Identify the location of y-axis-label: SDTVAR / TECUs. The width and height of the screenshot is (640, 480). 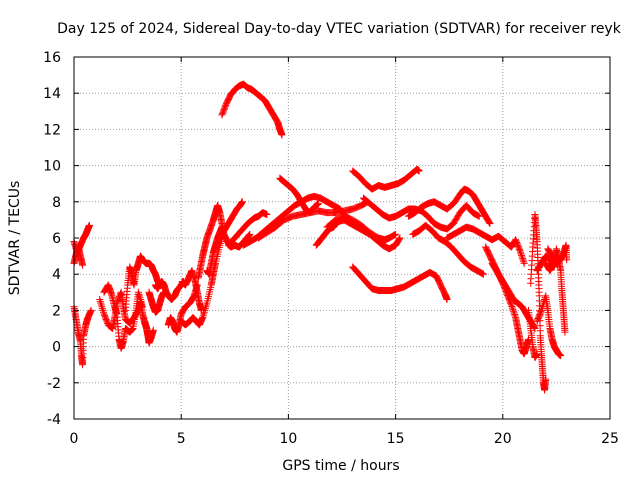
(15, 238).